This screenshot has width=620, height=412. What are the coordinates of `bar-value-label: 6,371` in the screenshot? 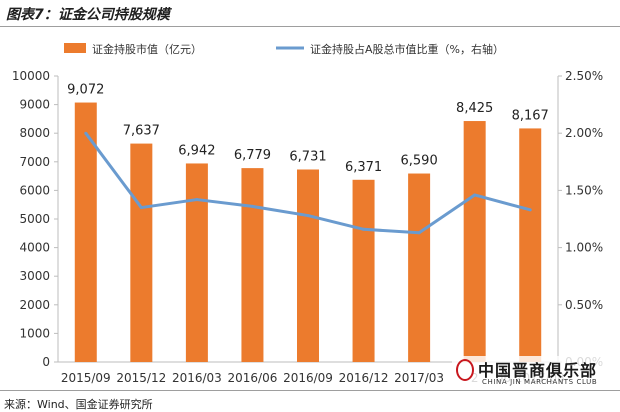 It's located at (363, 167).